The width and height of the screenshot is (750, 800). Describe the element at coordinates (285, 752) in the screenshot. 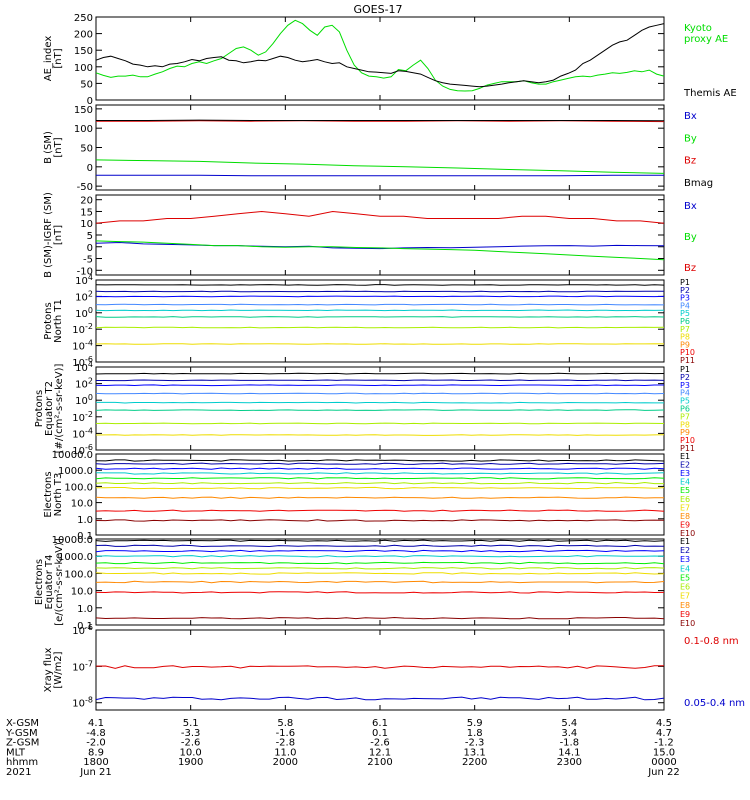

I see `footer-value: 11.0` at that location.